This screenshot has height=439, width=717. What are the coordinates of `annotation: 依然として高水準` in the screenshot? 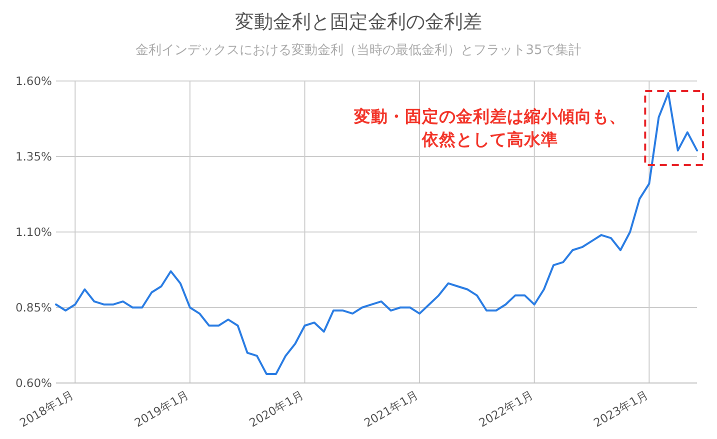 It's located at (489, 139).